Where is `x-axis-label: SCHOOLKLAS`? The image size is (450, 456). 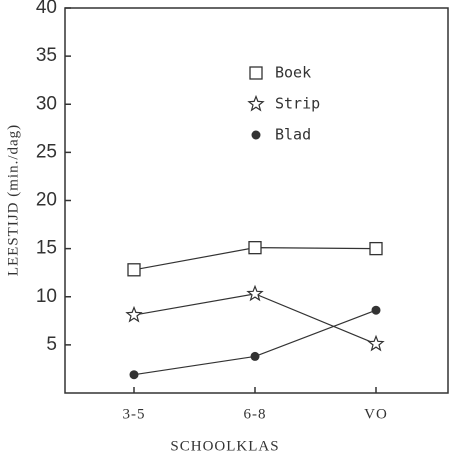
x-axis-label: SCHOOLKLAS is located at coordinates (224, 446).